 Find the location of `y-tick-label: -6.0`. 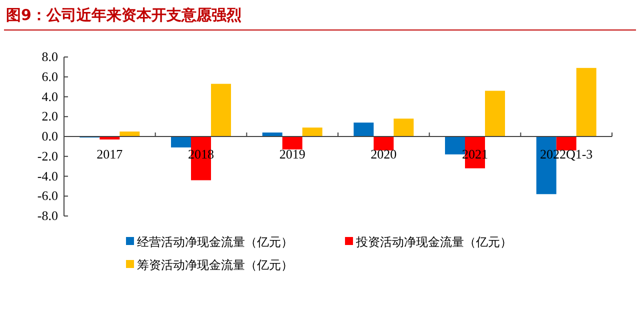

y-tick-label: -6.0 is located at coordinates (47, 196).